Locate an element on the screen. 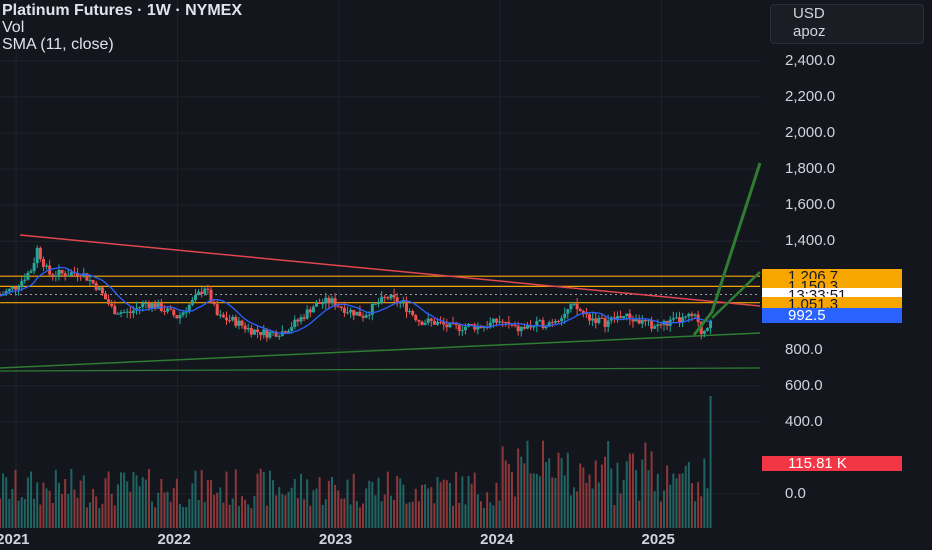  x-tick-label: 2021 is located at coordinates (15, 539).